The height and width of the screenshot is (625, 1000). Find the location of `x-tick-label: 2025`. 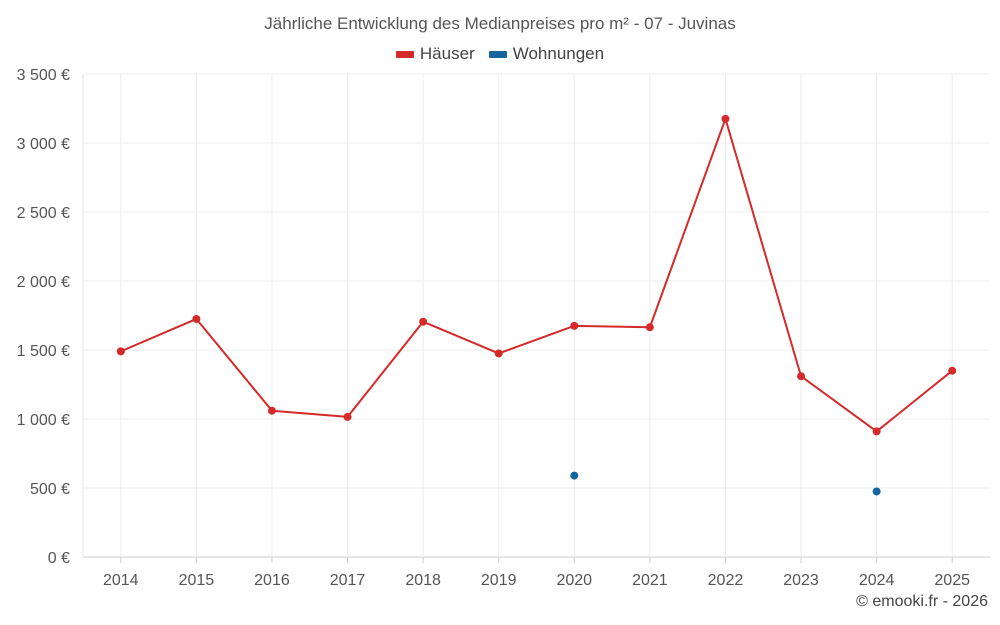

x-tick-label: 2025 is located at coordinates (952, 580).